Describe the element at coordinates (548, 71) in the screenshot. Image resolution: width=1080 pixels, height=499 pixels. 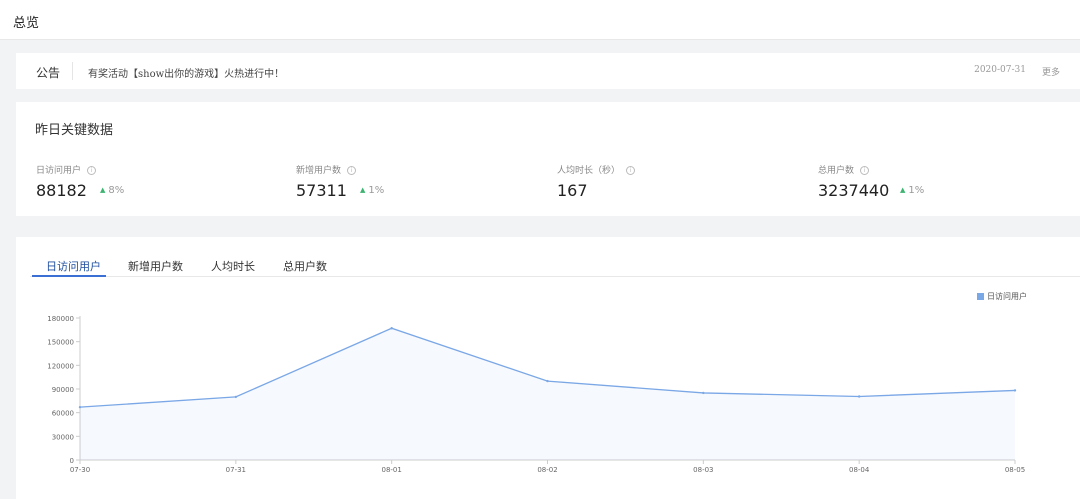
I see `notice-bar: 公告 有奖活动【show出你的游戏】火热进行中！ 2020-07-31 更多` at that location.